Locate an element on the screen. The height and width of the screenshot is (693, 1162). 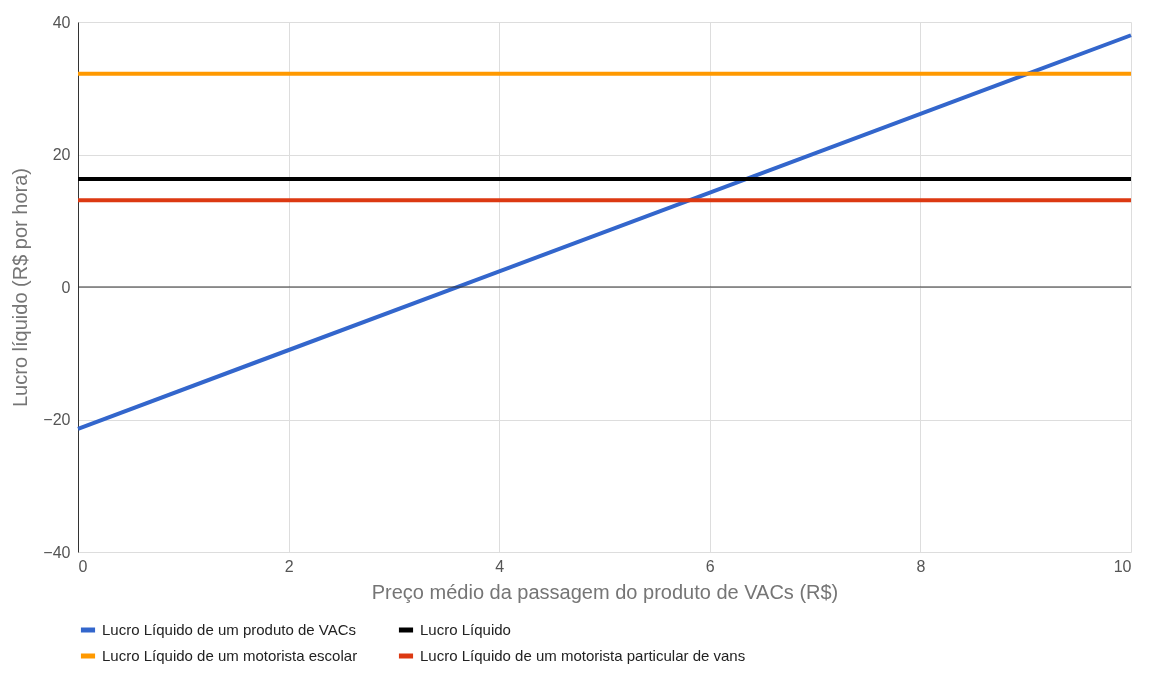
legend-label: Lucro Líquido de um motorista particular de vans is located at coordinates (583, 655).